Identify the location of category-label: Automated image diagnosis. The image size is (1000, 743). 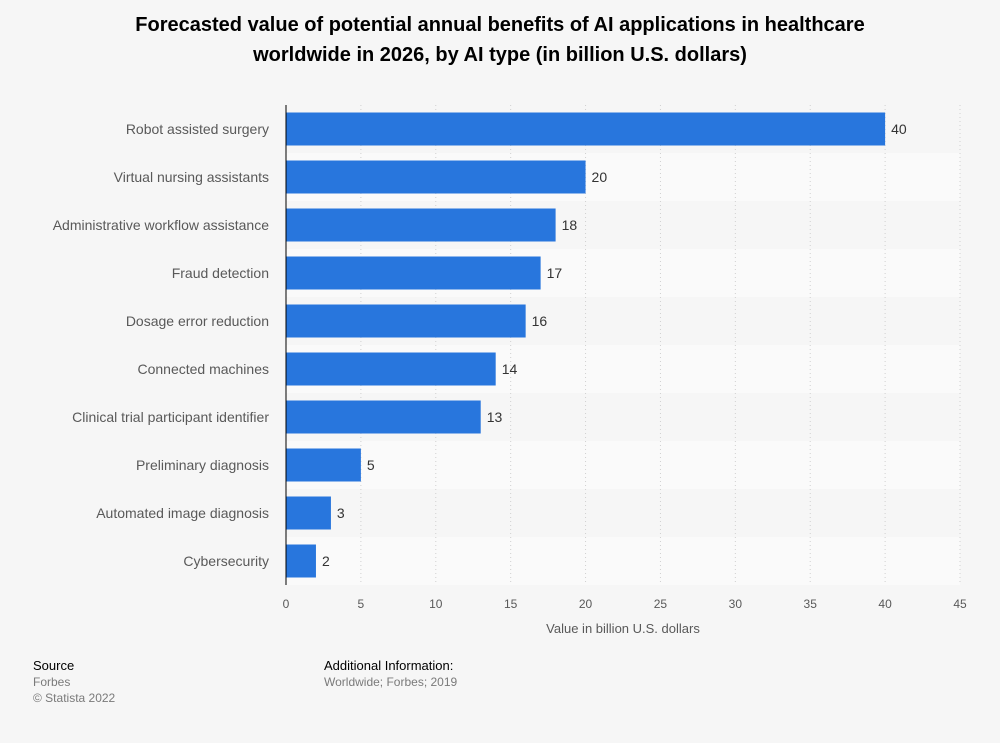
(182, 513).